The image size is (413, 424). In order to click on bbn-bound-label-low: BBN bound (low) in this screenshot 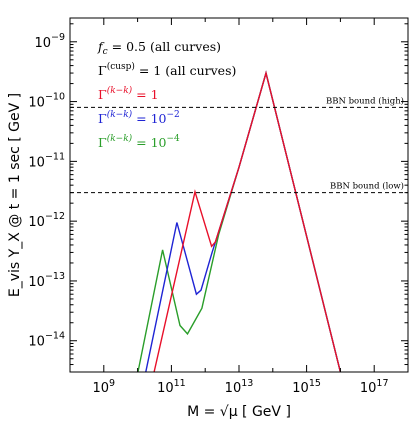, I will do `click(367, 186)`.